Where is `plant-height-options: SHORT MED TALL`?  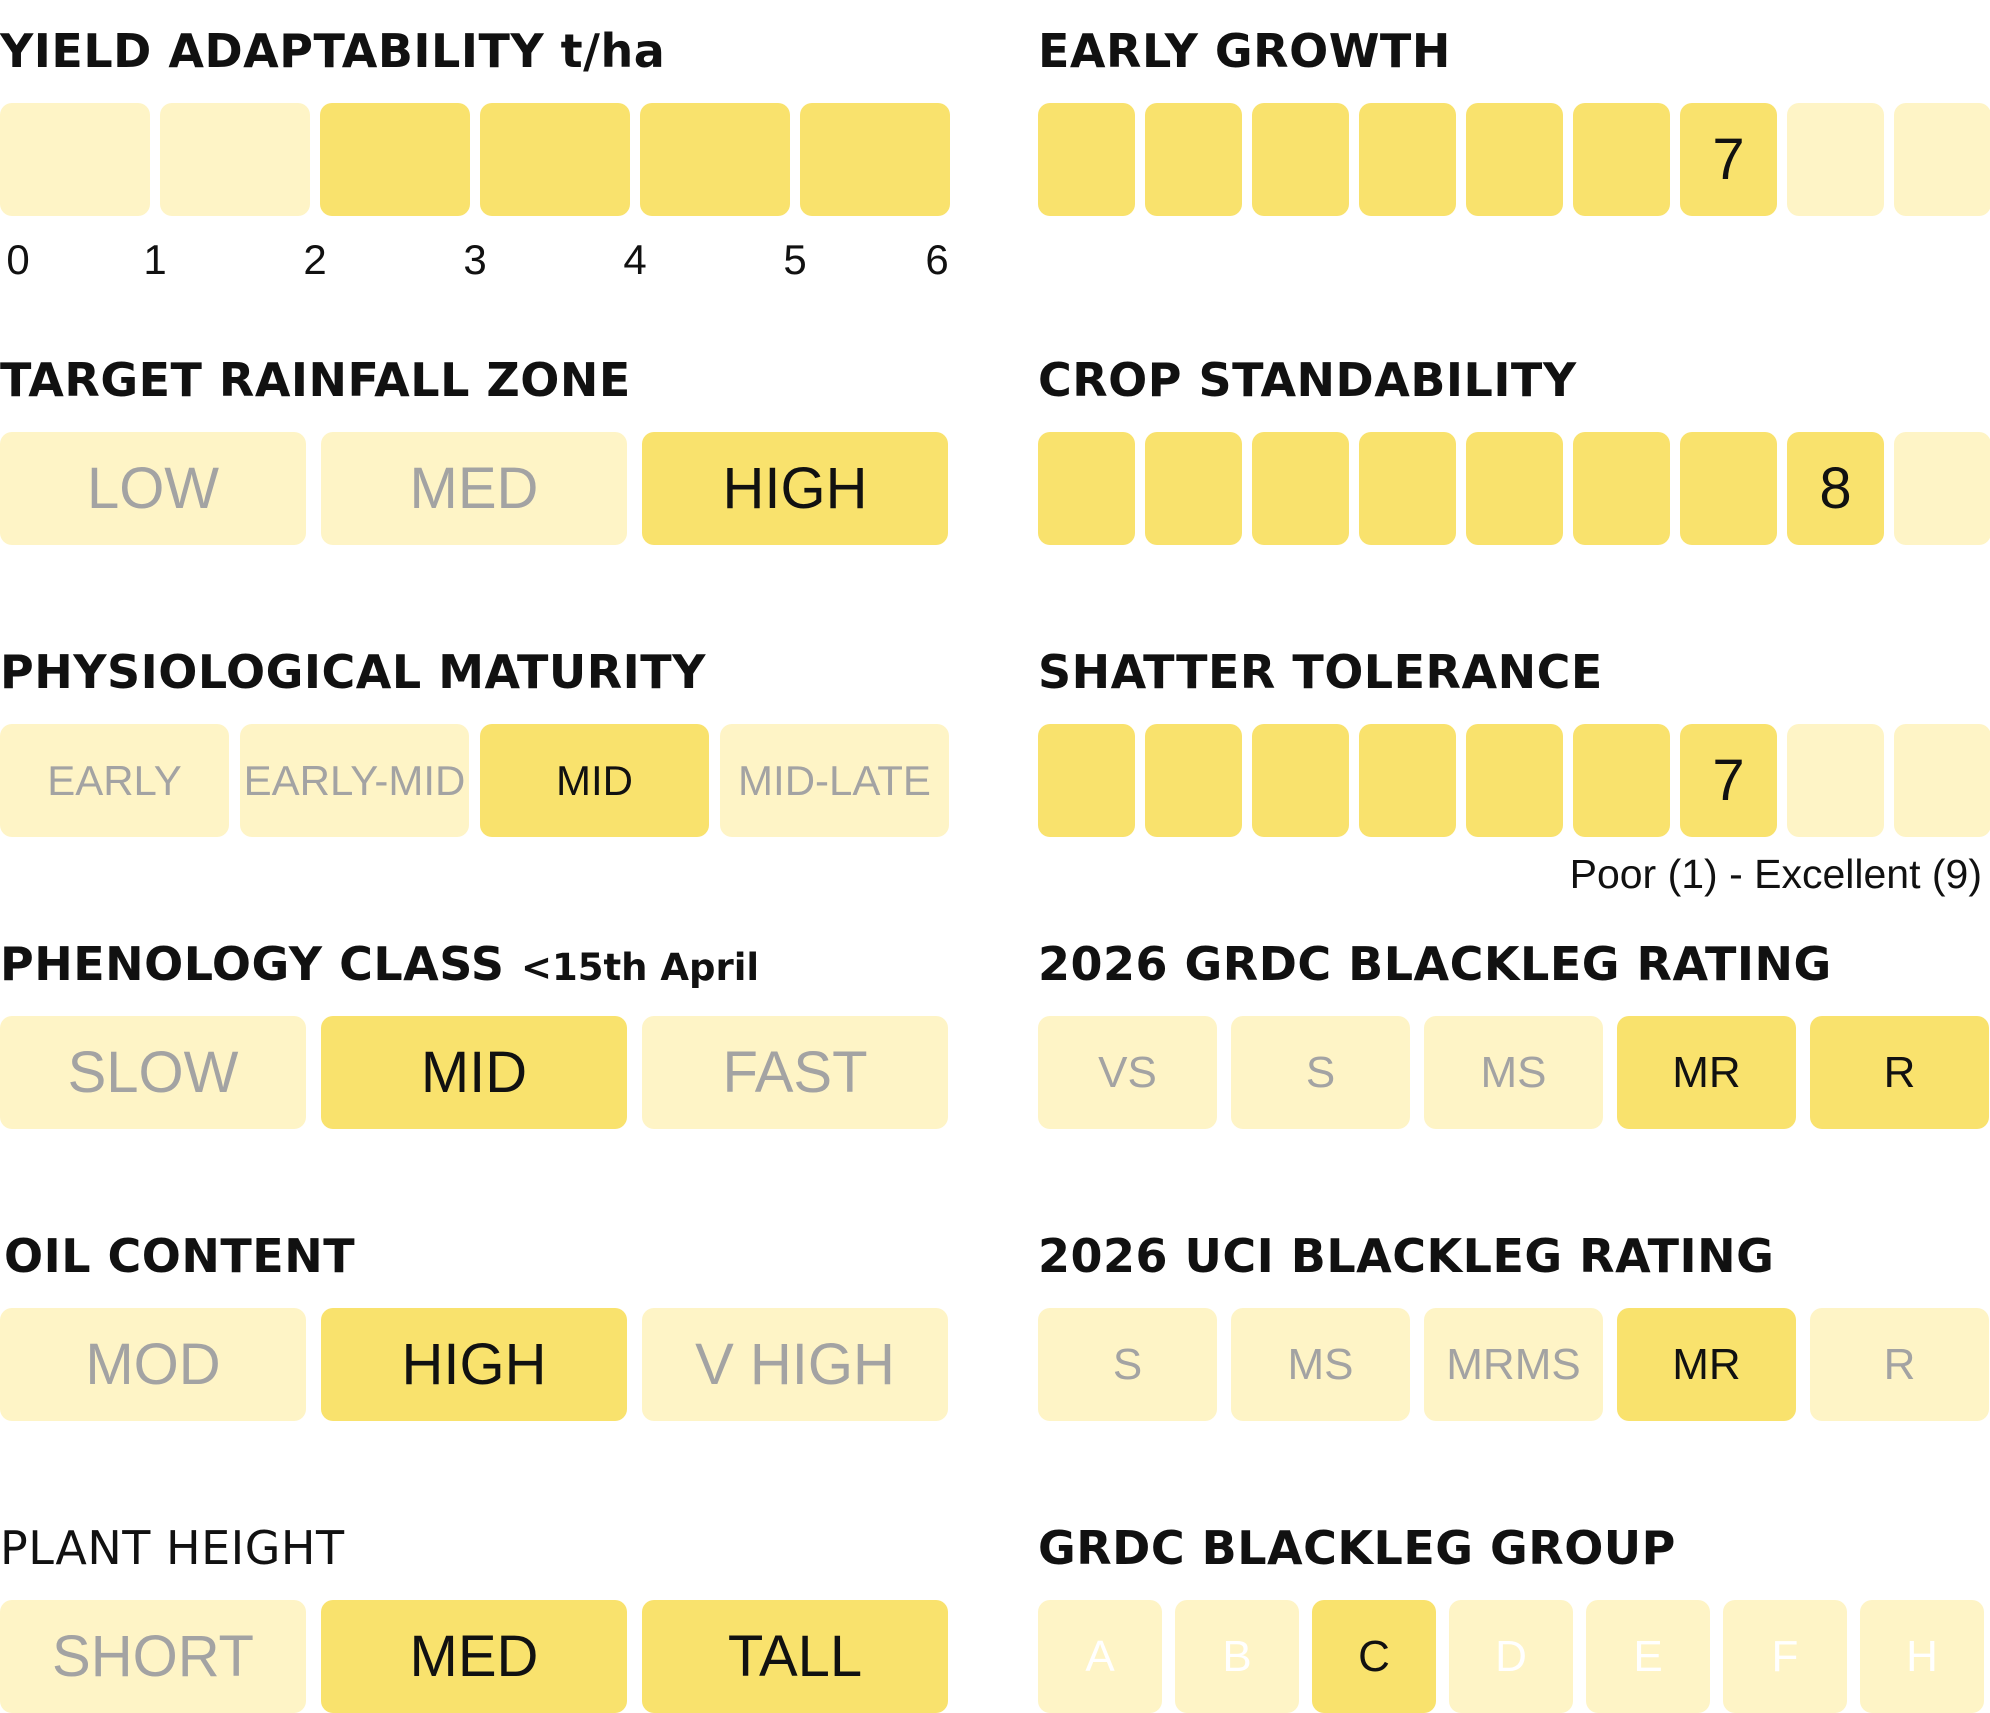 plant-height-options: SHORT MED TALL is located at coordinates (474, 1656).